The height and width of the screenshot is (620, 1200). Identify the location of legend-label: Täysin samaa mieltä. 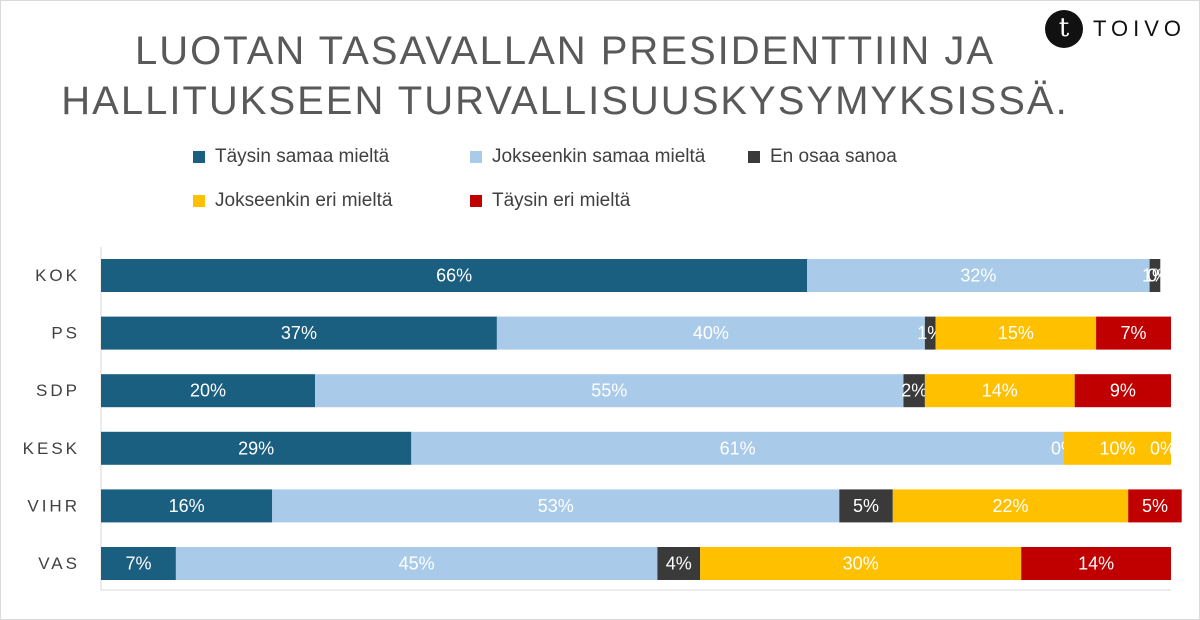
(302, 156).